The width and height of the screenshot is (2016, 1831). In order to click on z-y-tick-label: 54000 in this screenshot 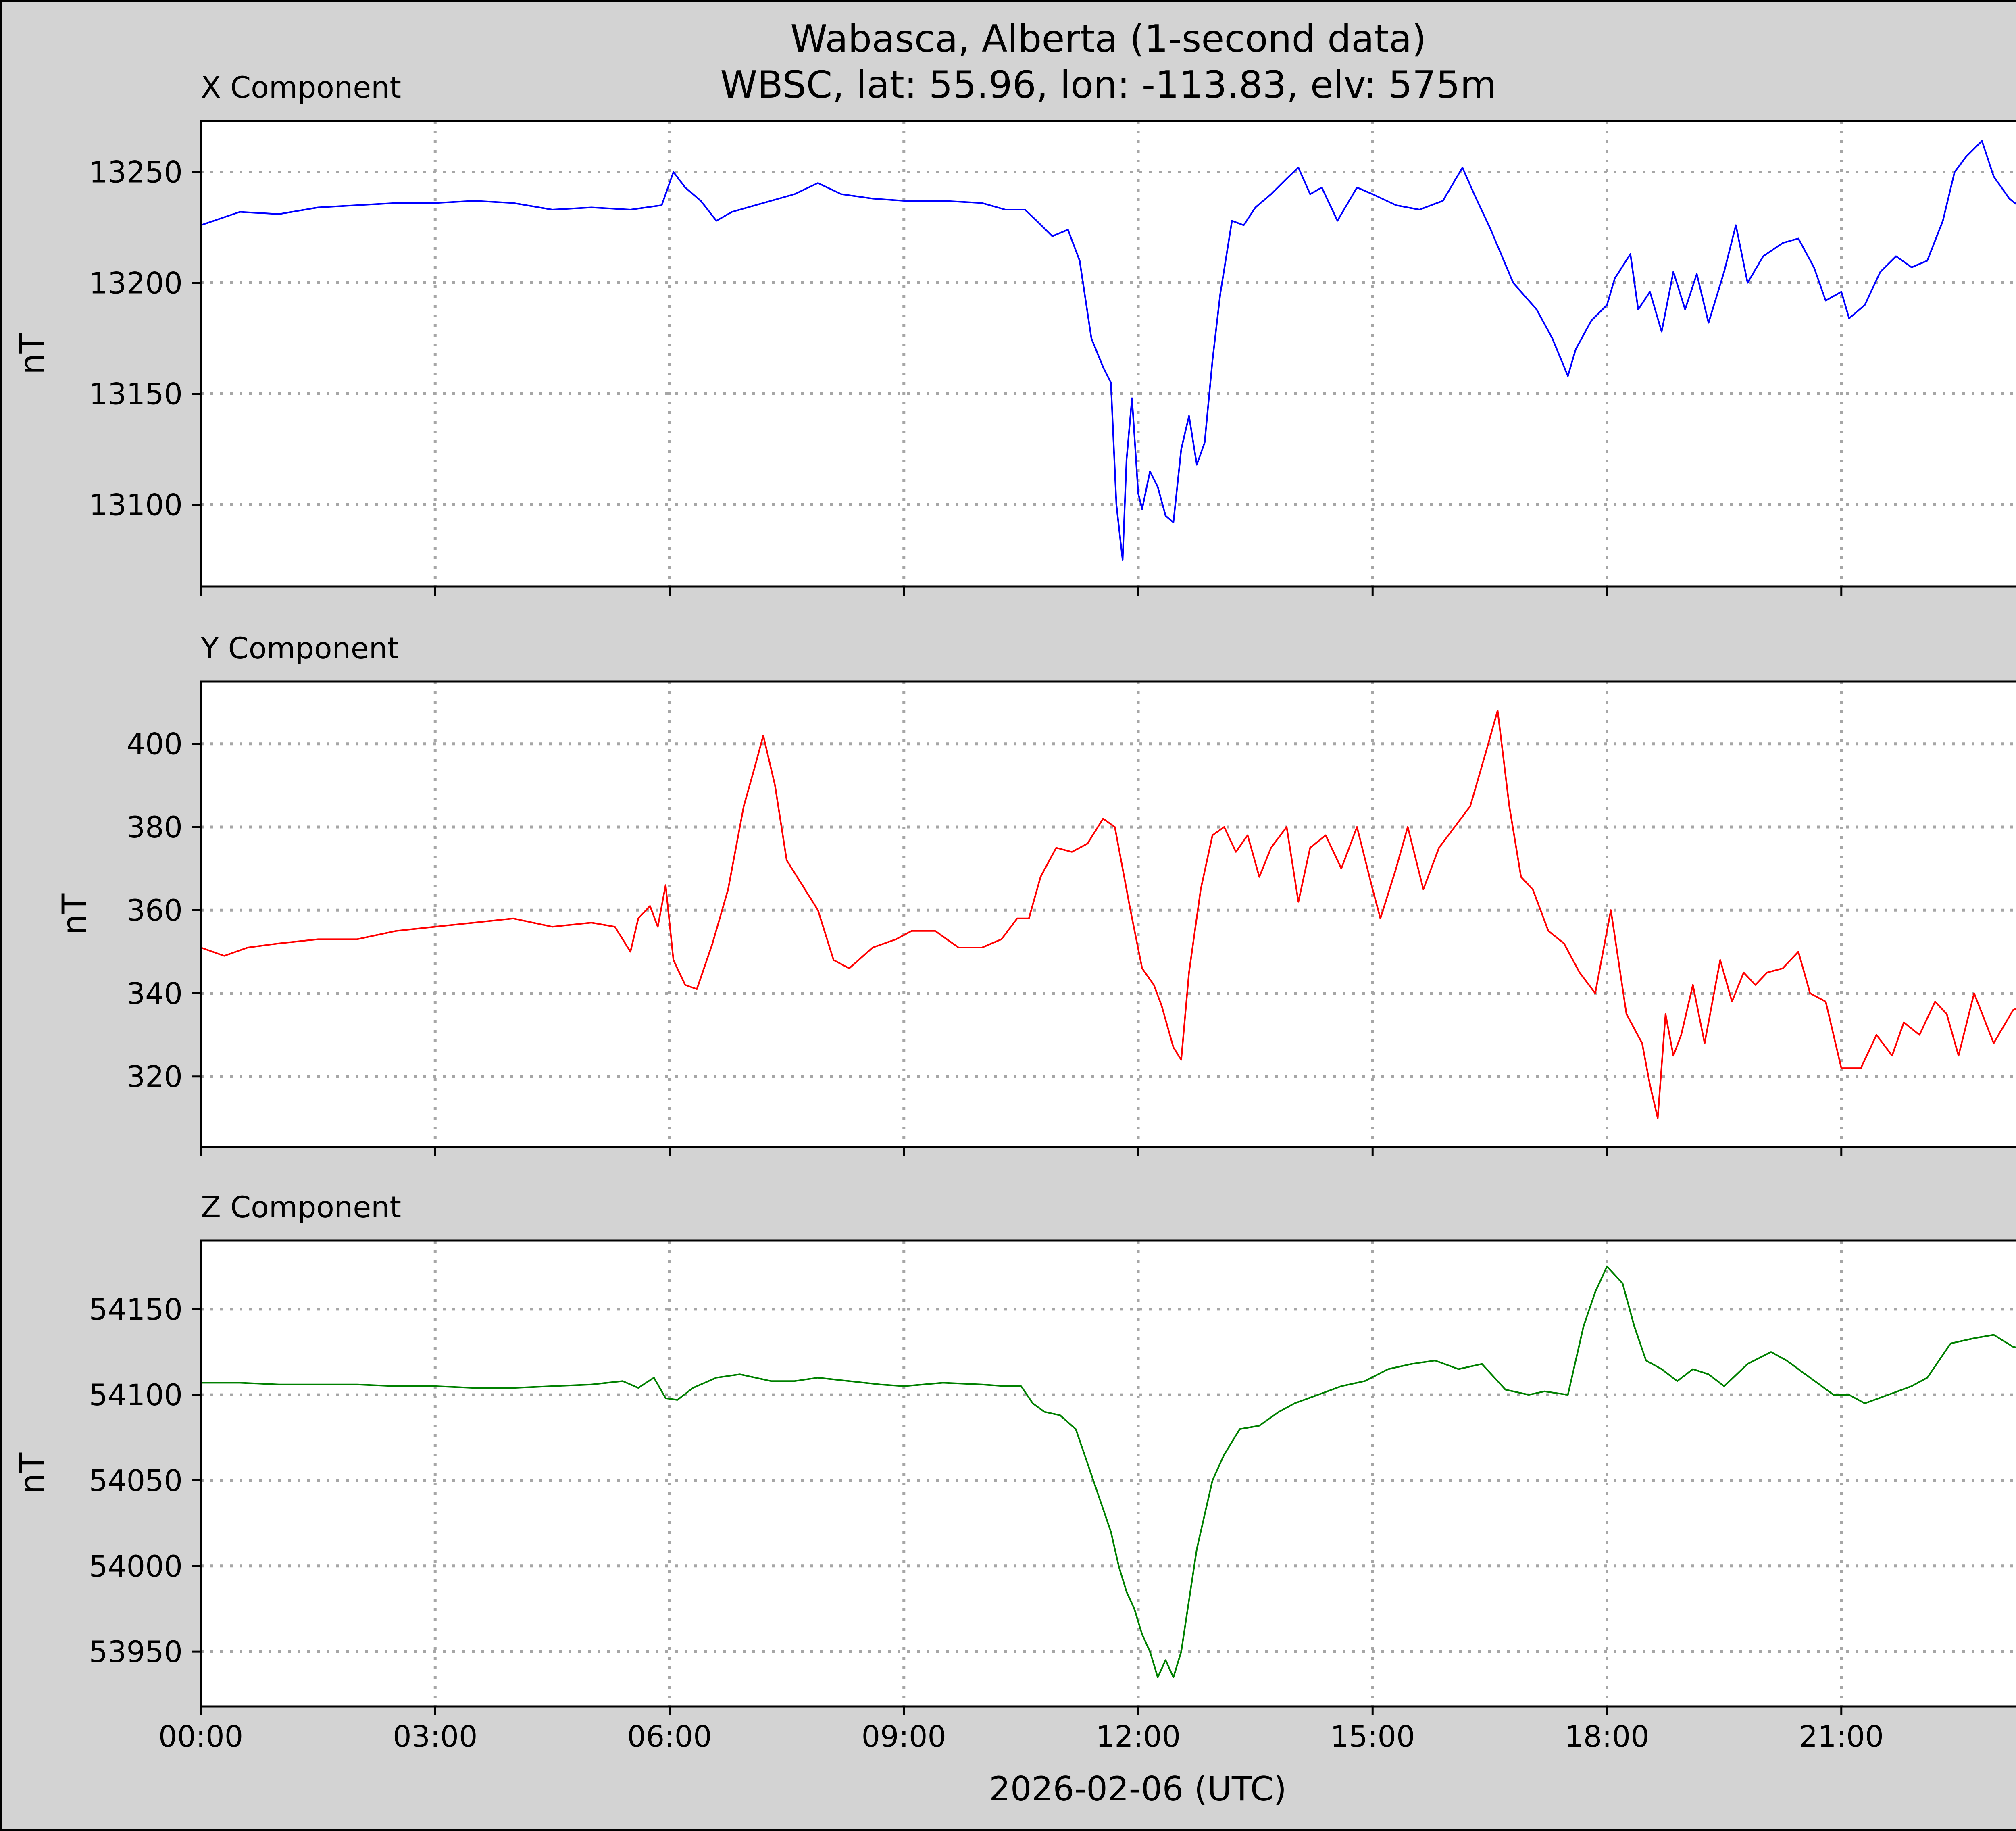, I will do `click(136, 1567)`.